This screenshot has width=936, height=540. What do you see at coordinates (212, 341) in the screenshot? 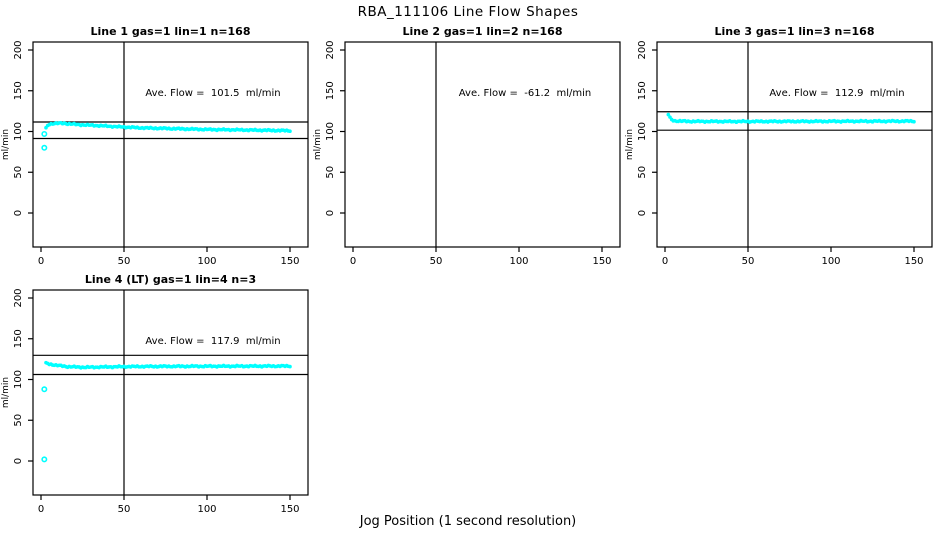
I see `ave-flow-annotation: Ave. Flow = 117.9 ml/min` at bounding box center [212, 341].